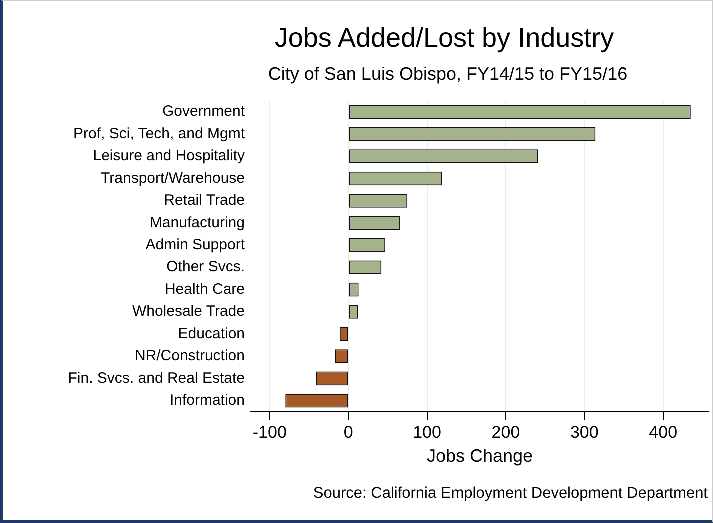 The height and width of the screenshot is (523, 713). Describe the element at coordinates (189, 356) in the screenshot. I see `y-tick-label: NR/Construction` at that location.